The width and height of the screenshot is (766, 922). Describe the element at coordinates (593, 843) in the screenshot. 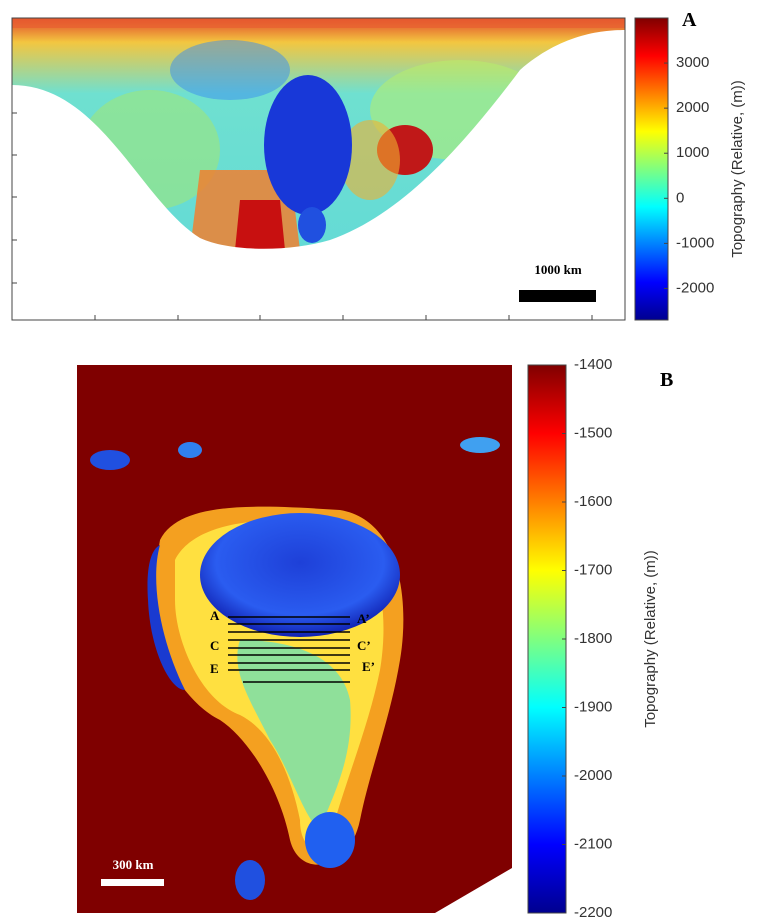

I see `colorbar-tick-label: -2100` at that location.